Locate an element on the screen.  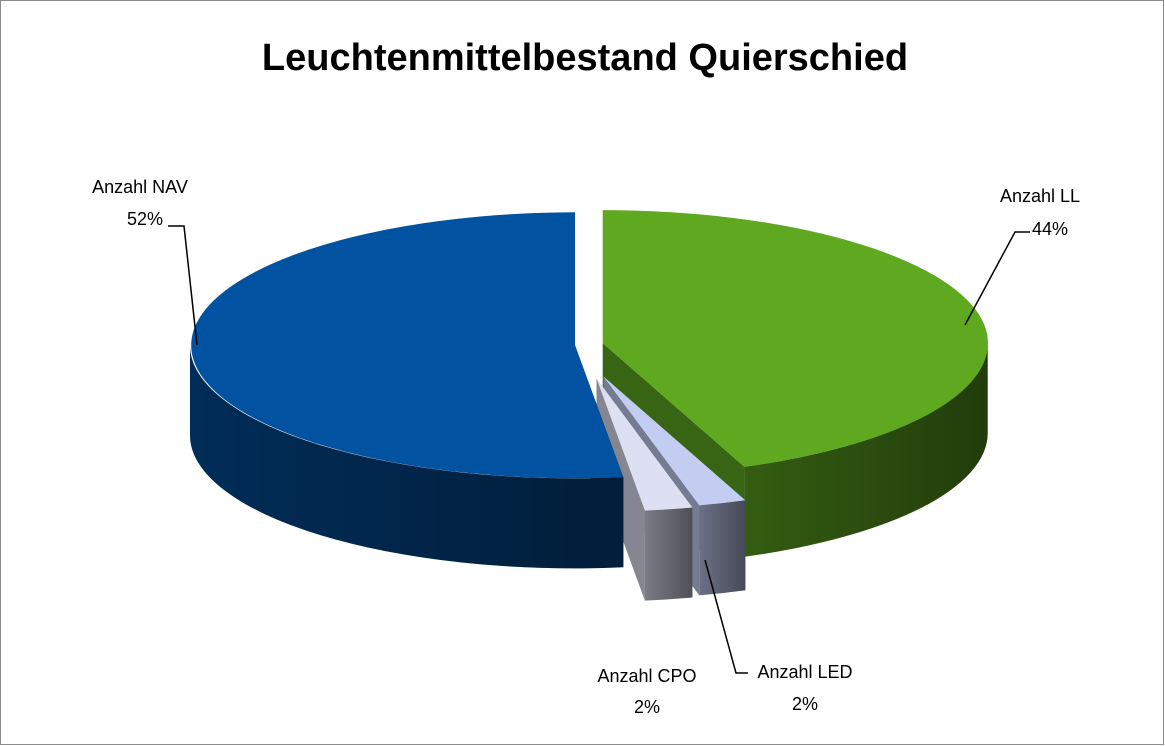
data-label-name: Anzahl CPO is located at coordinates (646, 676).